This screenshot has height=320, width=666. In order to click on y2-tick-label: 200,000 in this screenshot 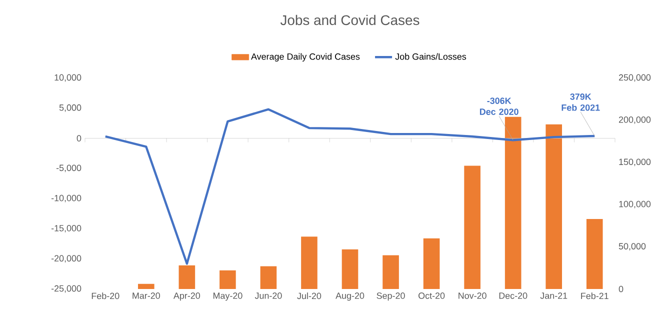, I will do `click(634, 120)`.